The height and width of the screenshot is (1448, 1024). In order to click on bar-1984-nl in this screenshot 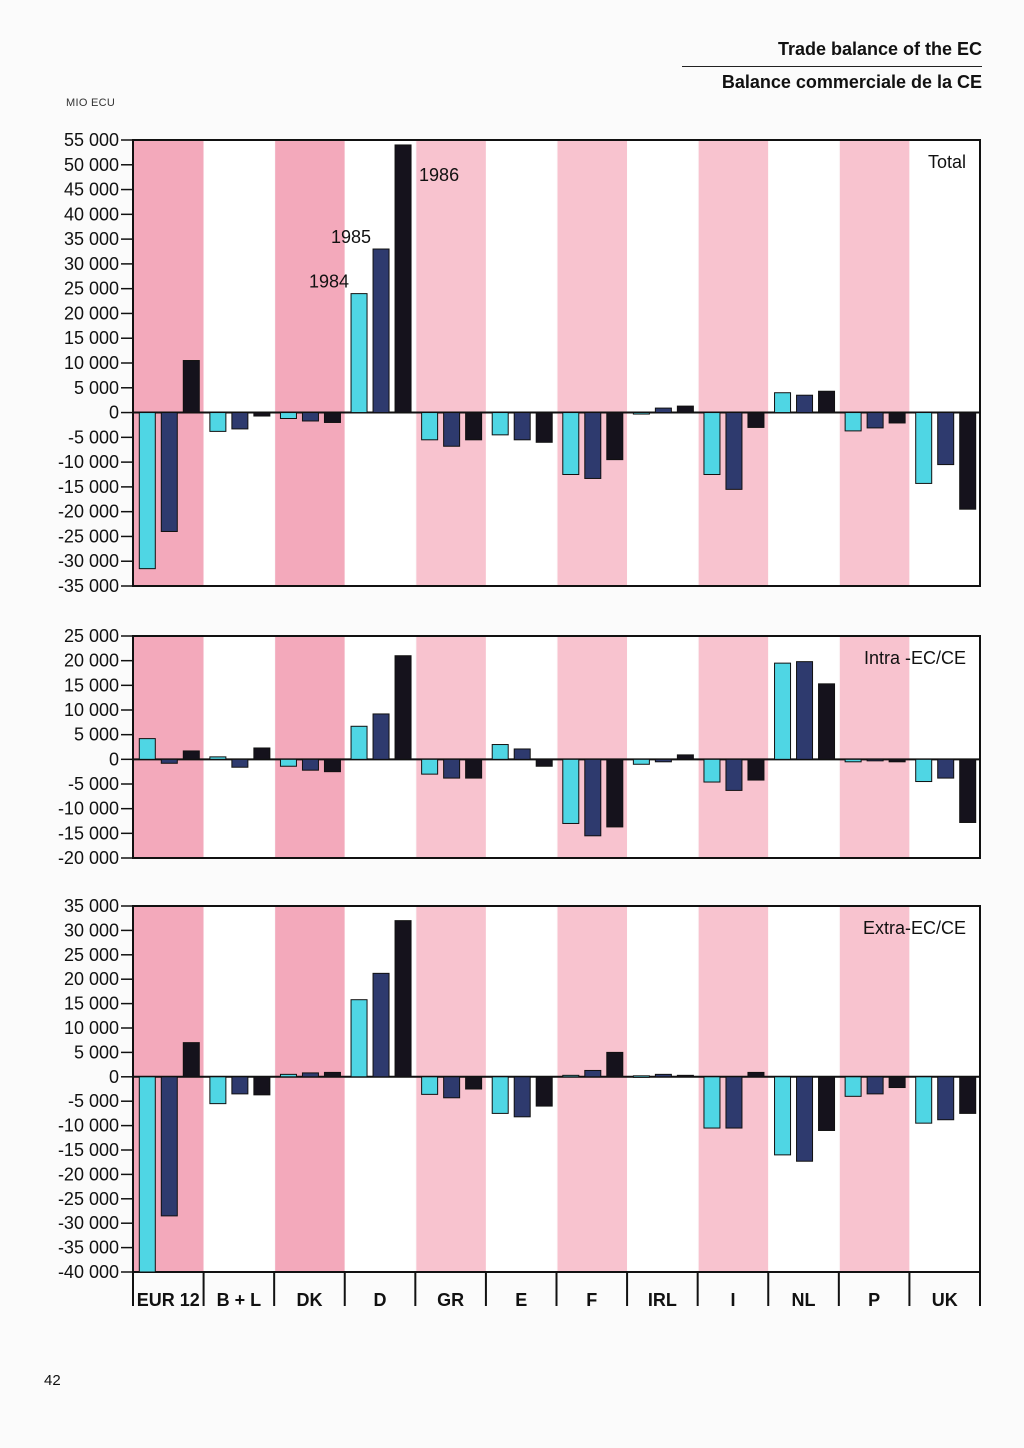, I will do `click(783, 1116)`.